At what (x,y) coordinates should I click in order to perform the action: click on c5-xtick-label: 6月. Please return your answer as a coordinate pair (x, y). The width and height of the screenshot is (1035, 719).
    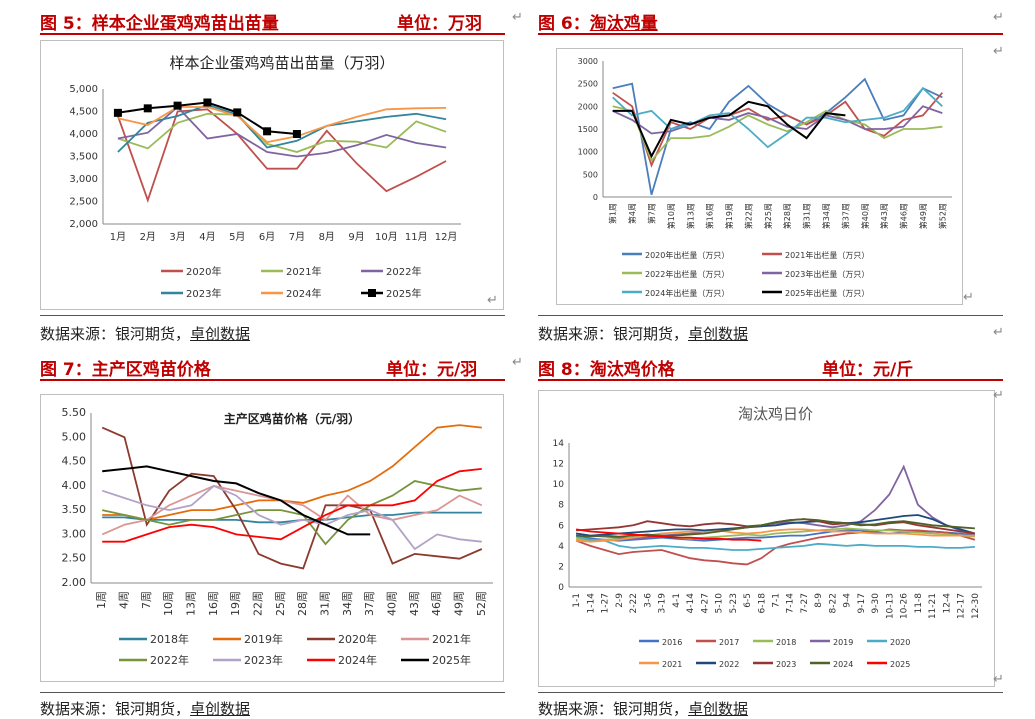
    Looking at the image, I should click on (267, 237).